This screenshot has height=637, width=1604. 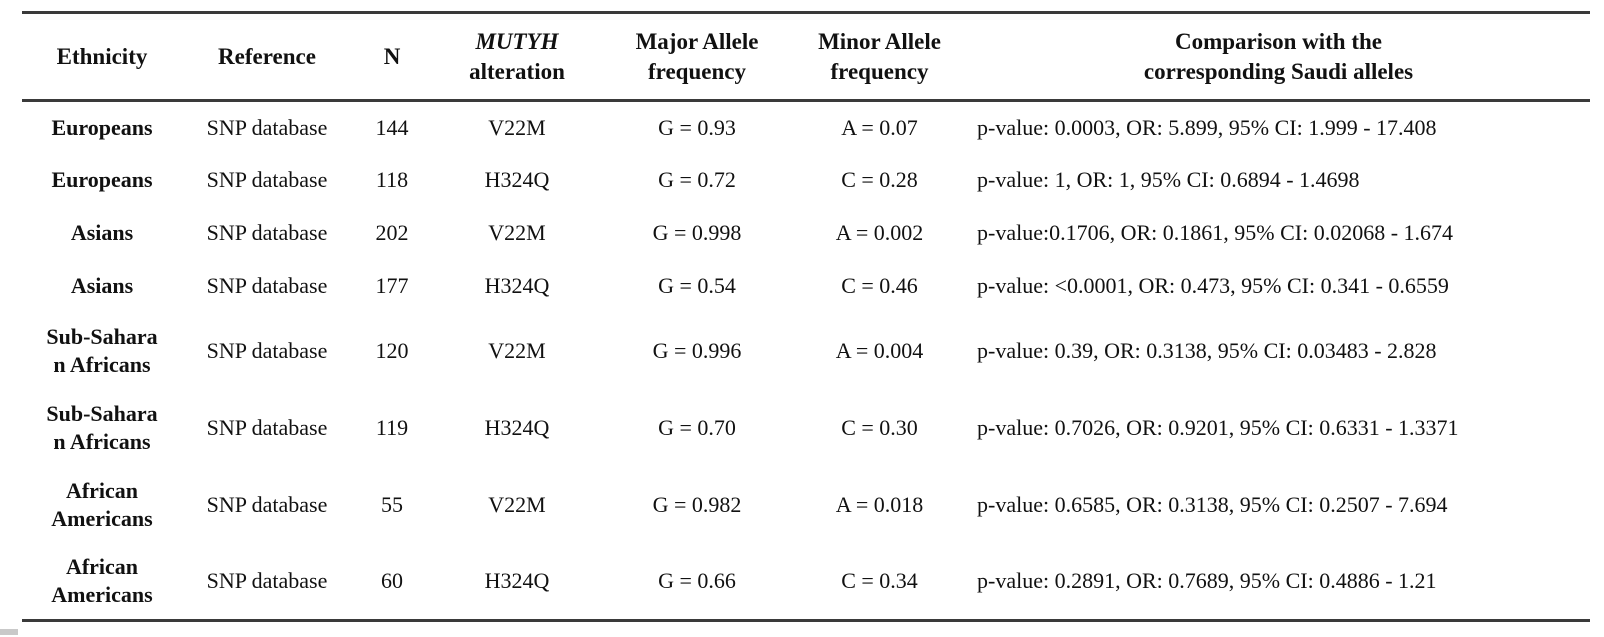 What do you see at coordinates (697, 232) in the screenshot?
I see `major-allele-cell: G = 0.998` at bounding box center [697, 232].